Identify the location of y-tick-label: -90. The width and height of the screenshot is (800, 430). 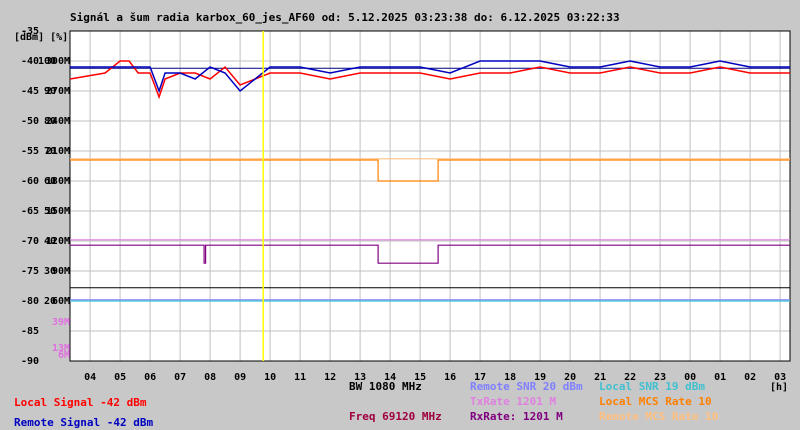
(30, 361).